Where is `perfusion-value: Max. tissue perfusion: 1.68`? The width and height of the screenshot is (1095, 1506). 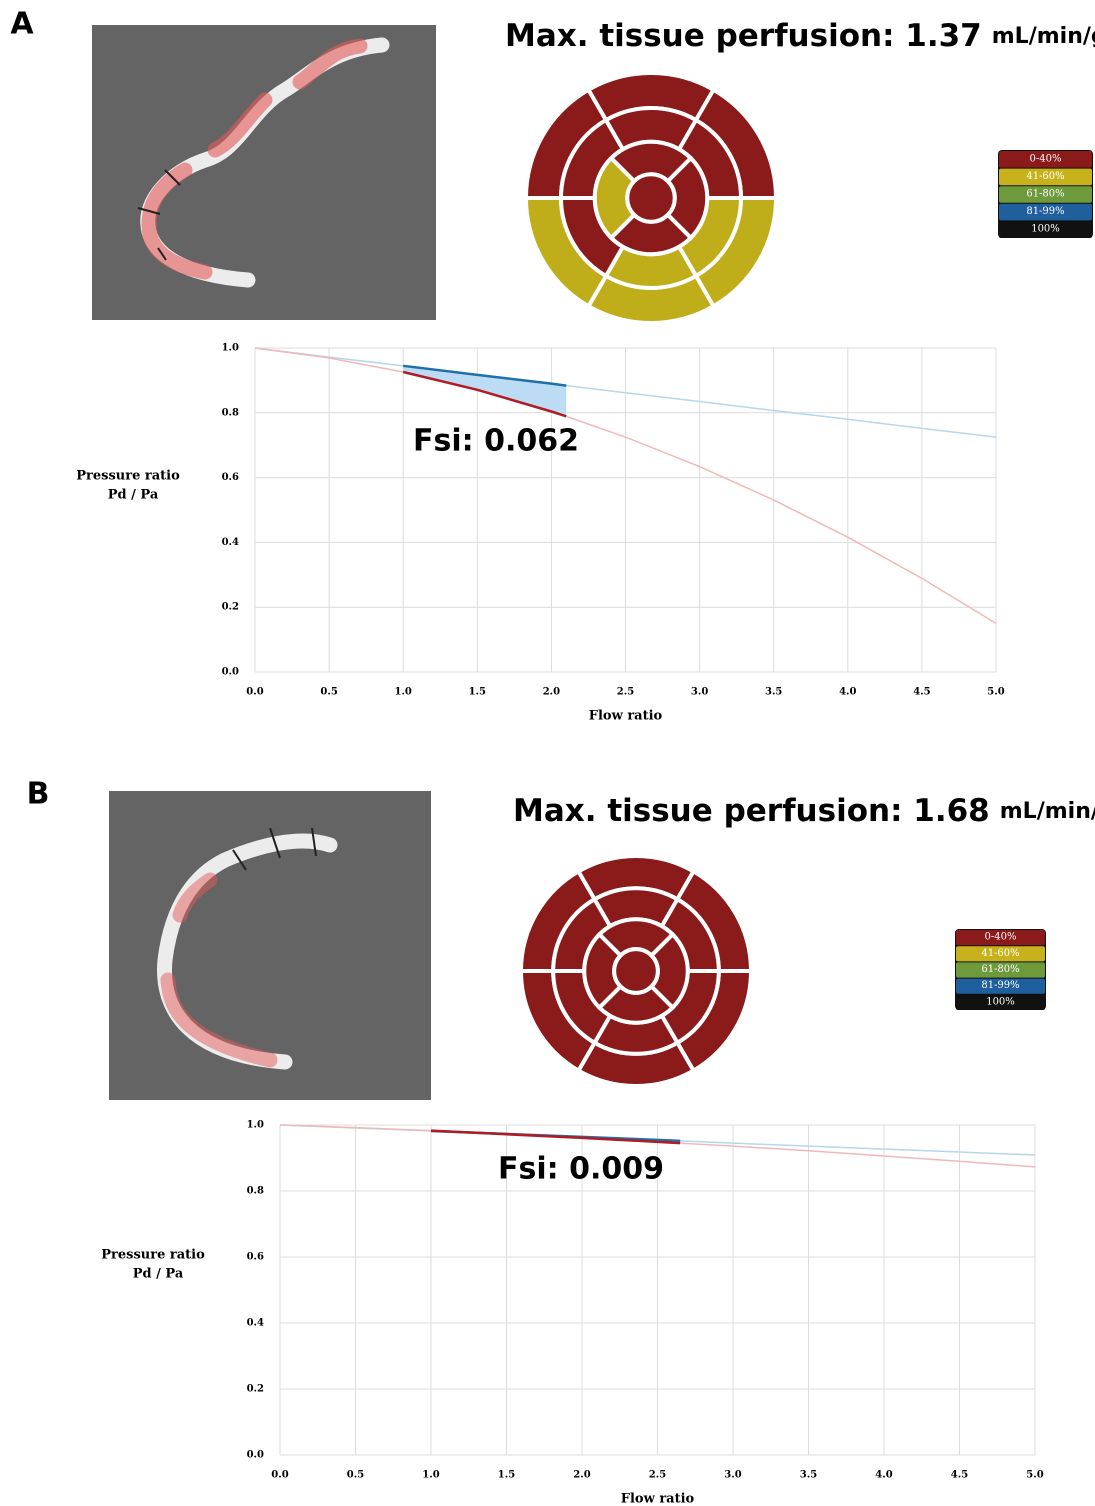
perfusion-value: Max. tissue perfusion: 1.68 is located at coordinates (751, 811).